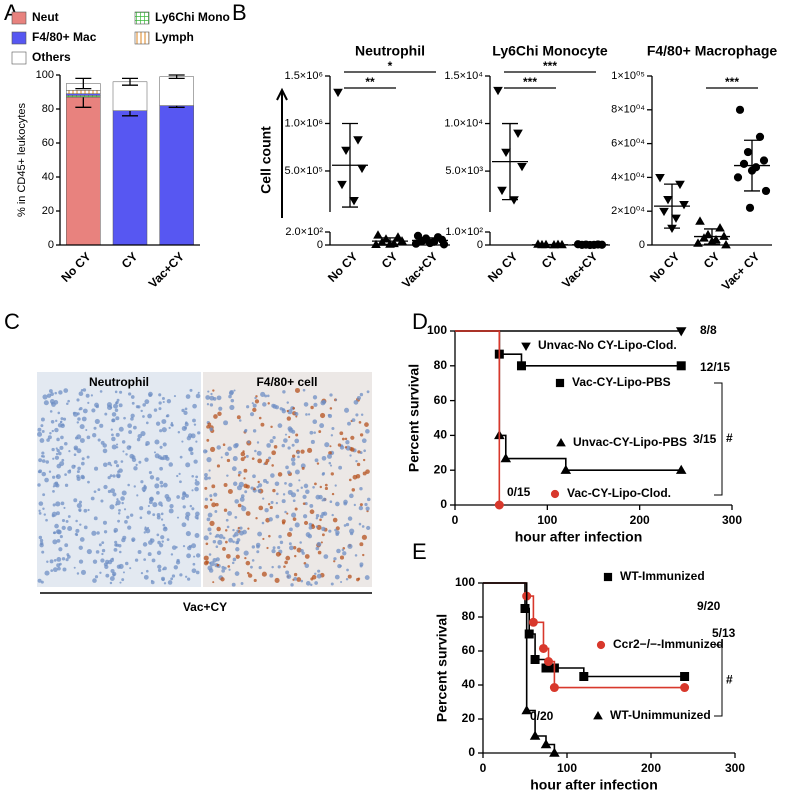  What do you see at coordinates (712, 51) in the screenshot?
I see `chart-title: F4/80+ Macrophage` at bounding box center [712, 51].